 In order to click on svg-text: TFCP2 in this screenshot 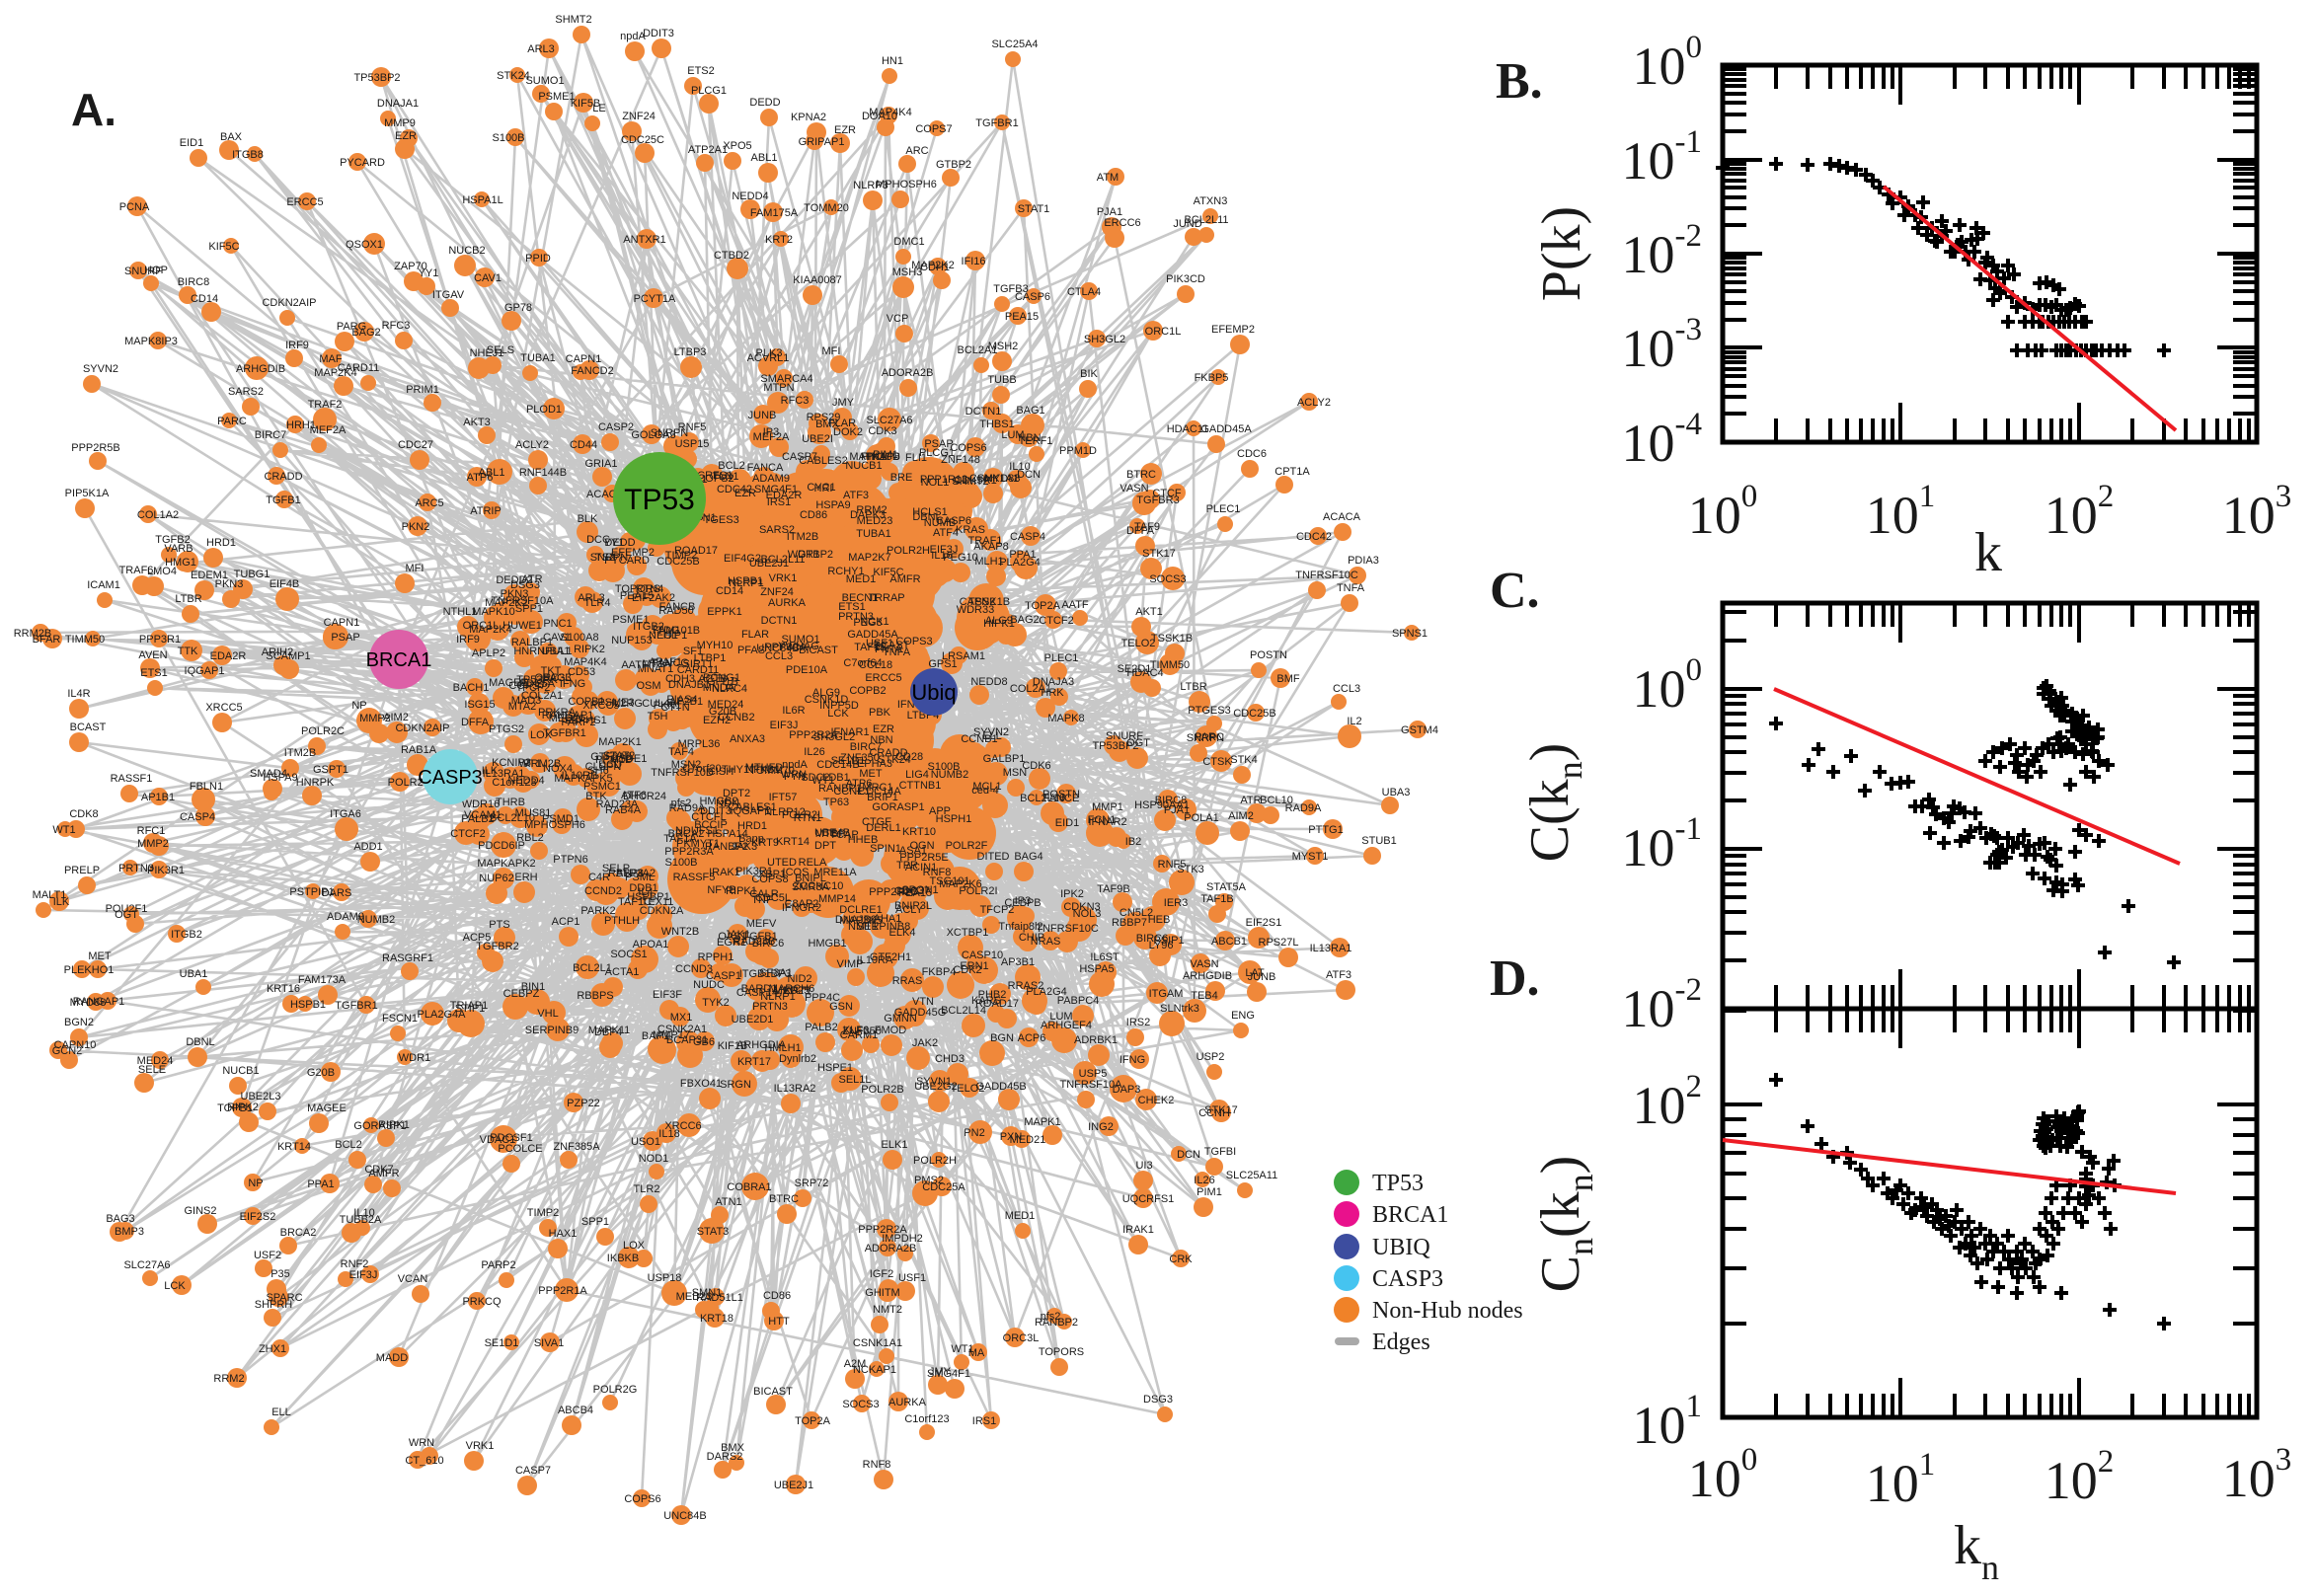, I will do `click(533, 688)`.